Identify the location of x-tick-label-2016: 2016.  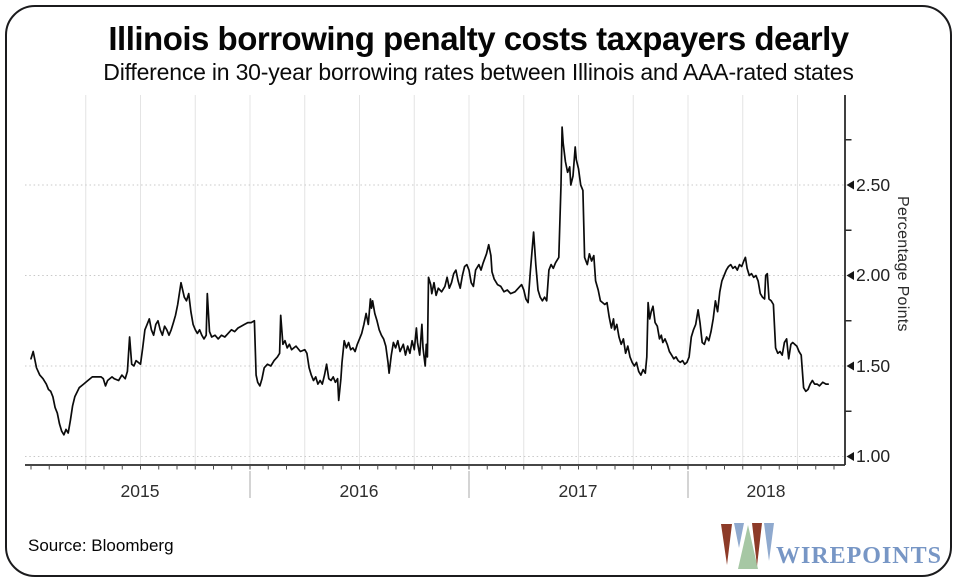
(359, 491).